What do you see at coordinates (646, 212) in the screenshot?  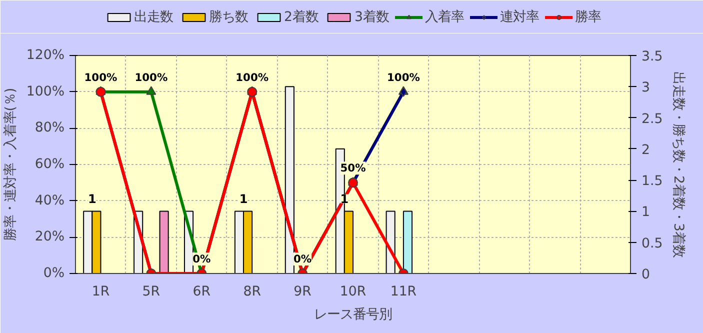 I see `y2-tick-label: 1` at bounding box center [646, 212].